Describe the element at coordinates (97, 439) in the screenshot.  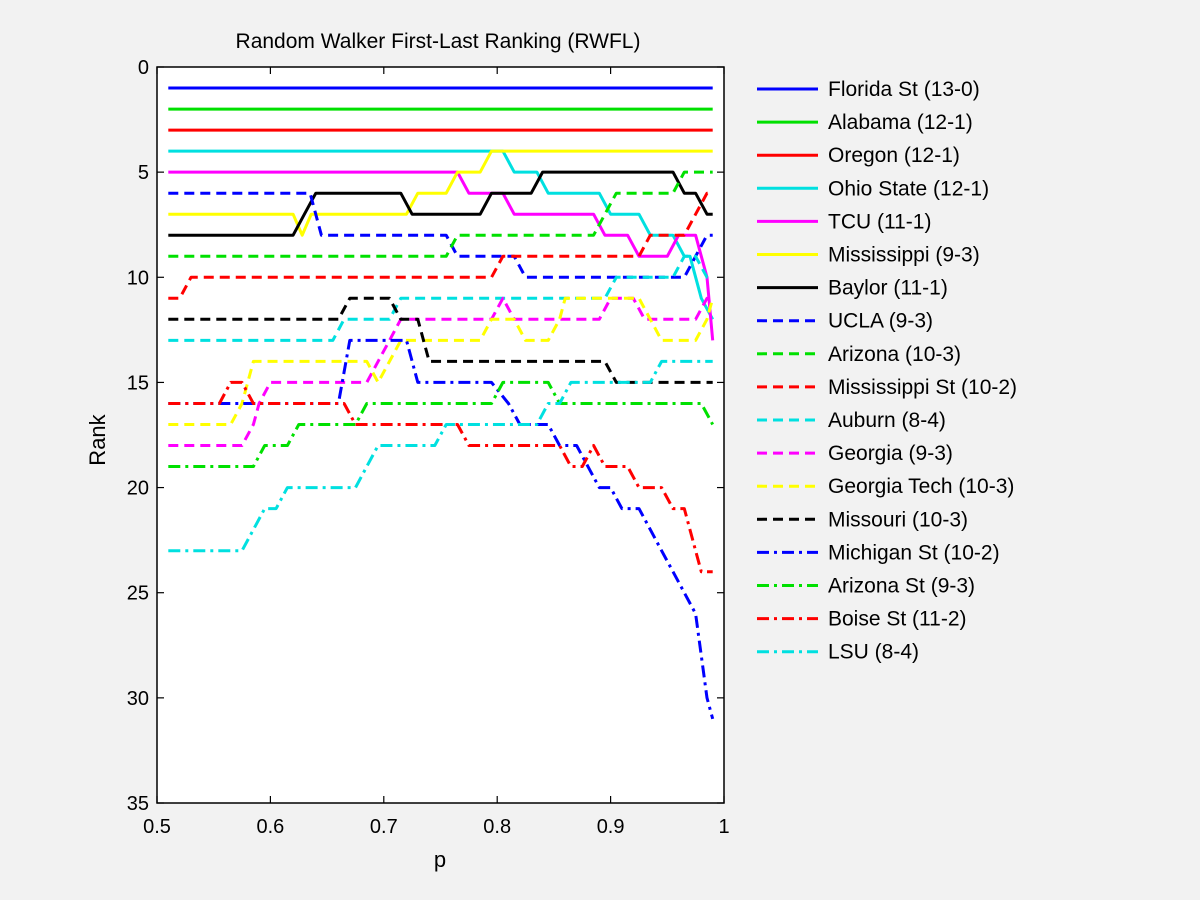
I see `y-axis-label: Rank` at that location.